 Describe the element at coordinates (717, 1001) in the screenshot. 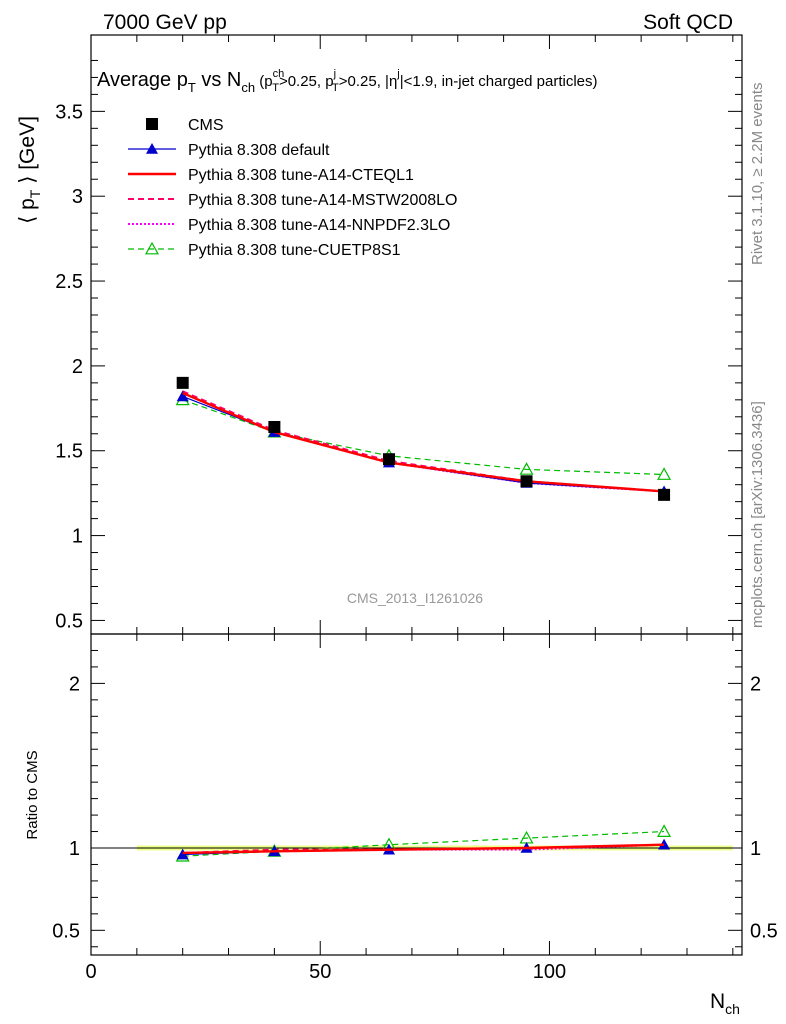

I see `xlabel-main: N` at that location.